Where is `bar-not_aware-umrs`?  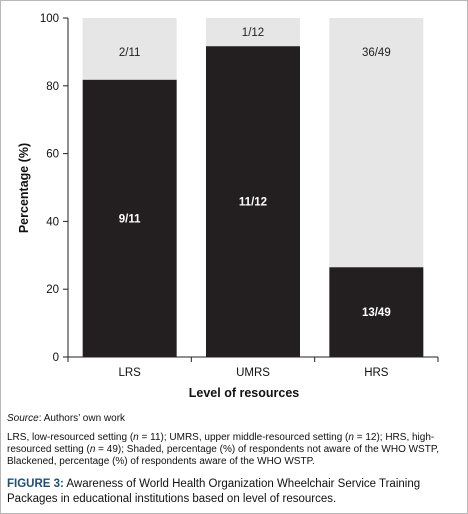
bar-not_aware-umrs is located at coordinates (253, 32).